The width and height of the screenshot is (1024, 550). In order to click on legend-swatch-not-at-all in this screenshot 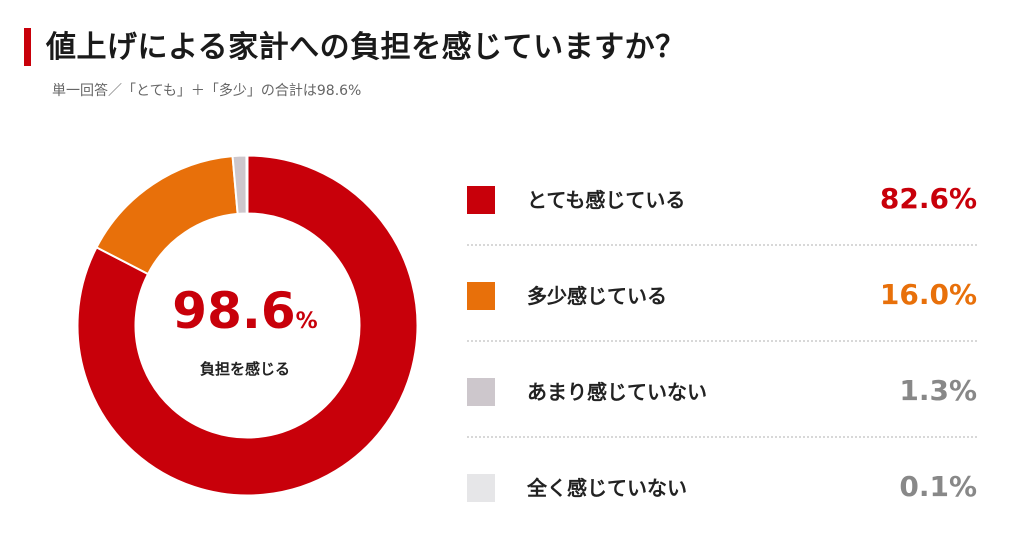, I will do `click(481, 488)`.